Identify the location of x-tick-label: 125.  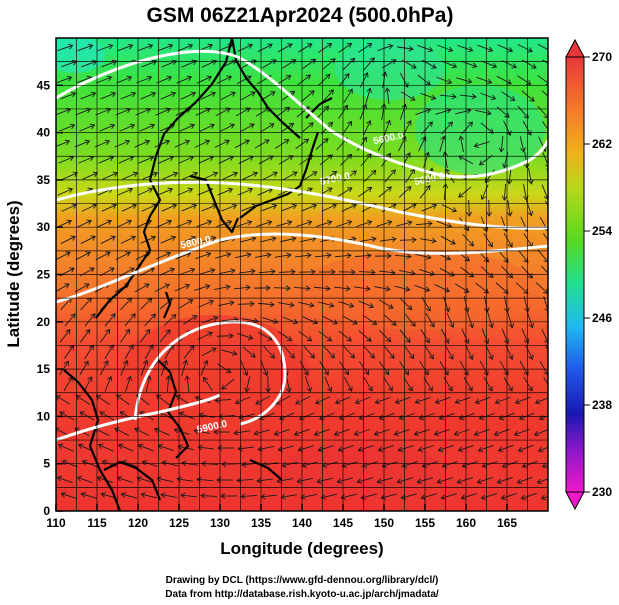
(179, 523).